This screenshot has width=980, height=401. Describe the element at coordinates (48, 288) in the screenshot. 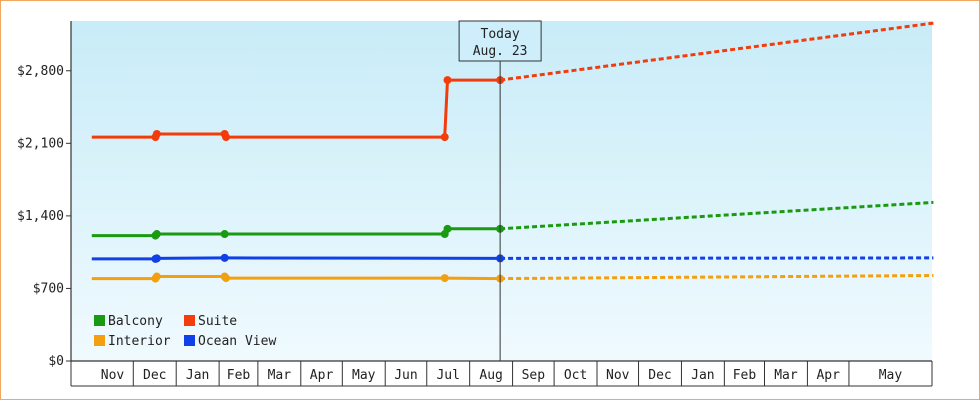

I see `y-tick-label: $700` at that location.